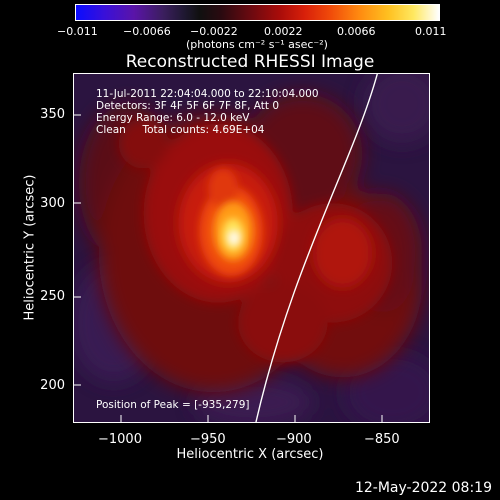  Describe the element at coordinates (30, 247) in the screenshot. I see `y-axis-label: Heliocentric Y (arcsec)` at that location.